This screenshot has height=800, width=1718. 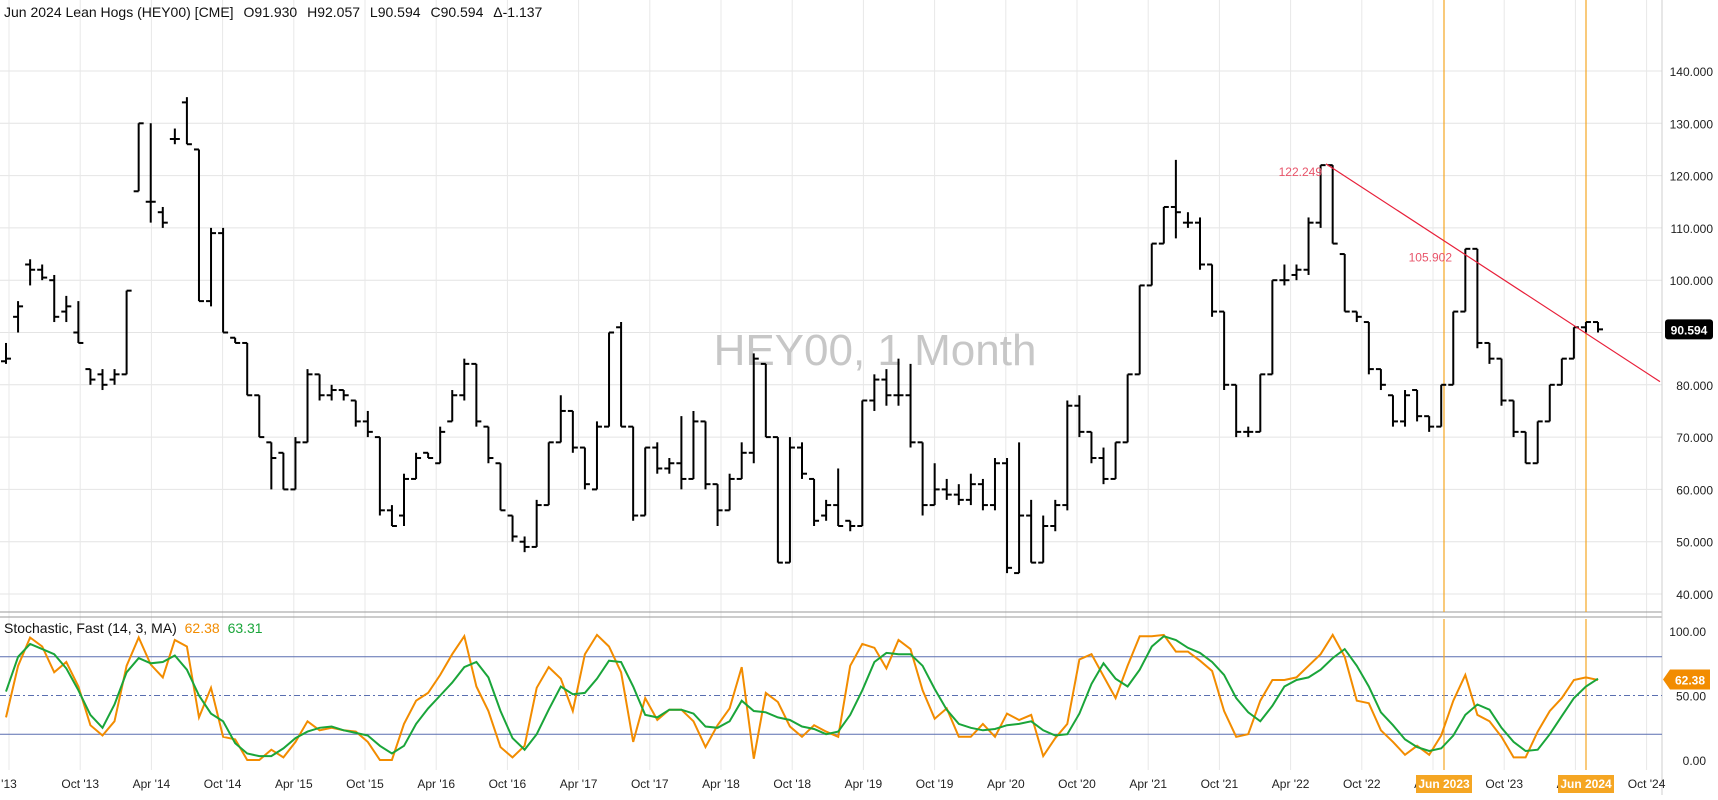 I want to click on price-tick-label: 140.000, so click(x=1692, y=72).